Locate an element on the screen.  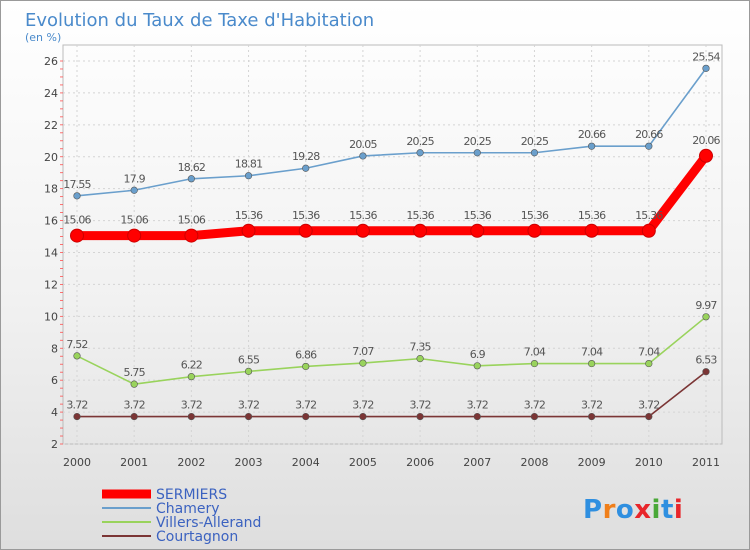
logo-letter: o is located at coordinates (625, 510).